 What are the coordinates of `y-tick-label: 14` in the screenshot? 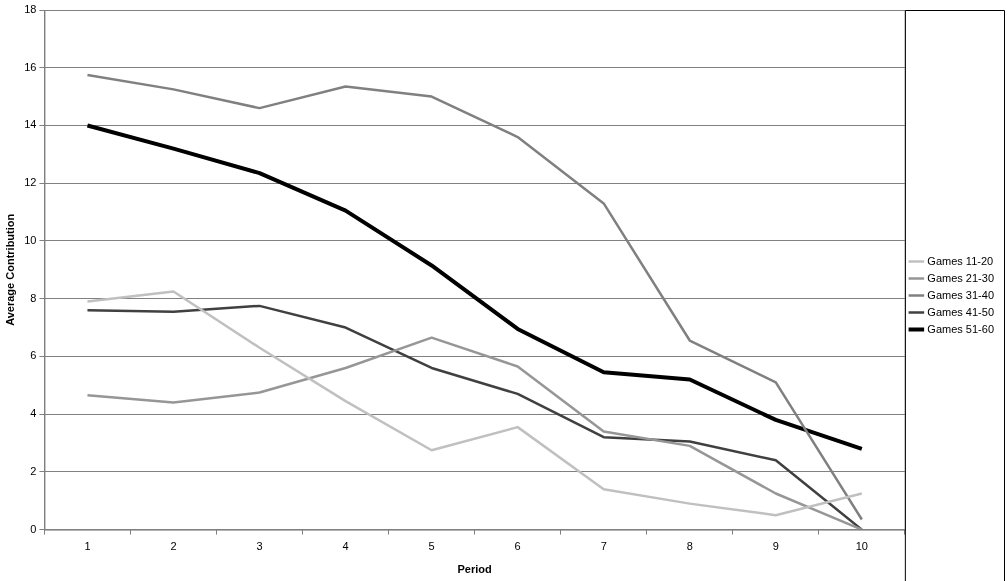 It's located at (30, 124).